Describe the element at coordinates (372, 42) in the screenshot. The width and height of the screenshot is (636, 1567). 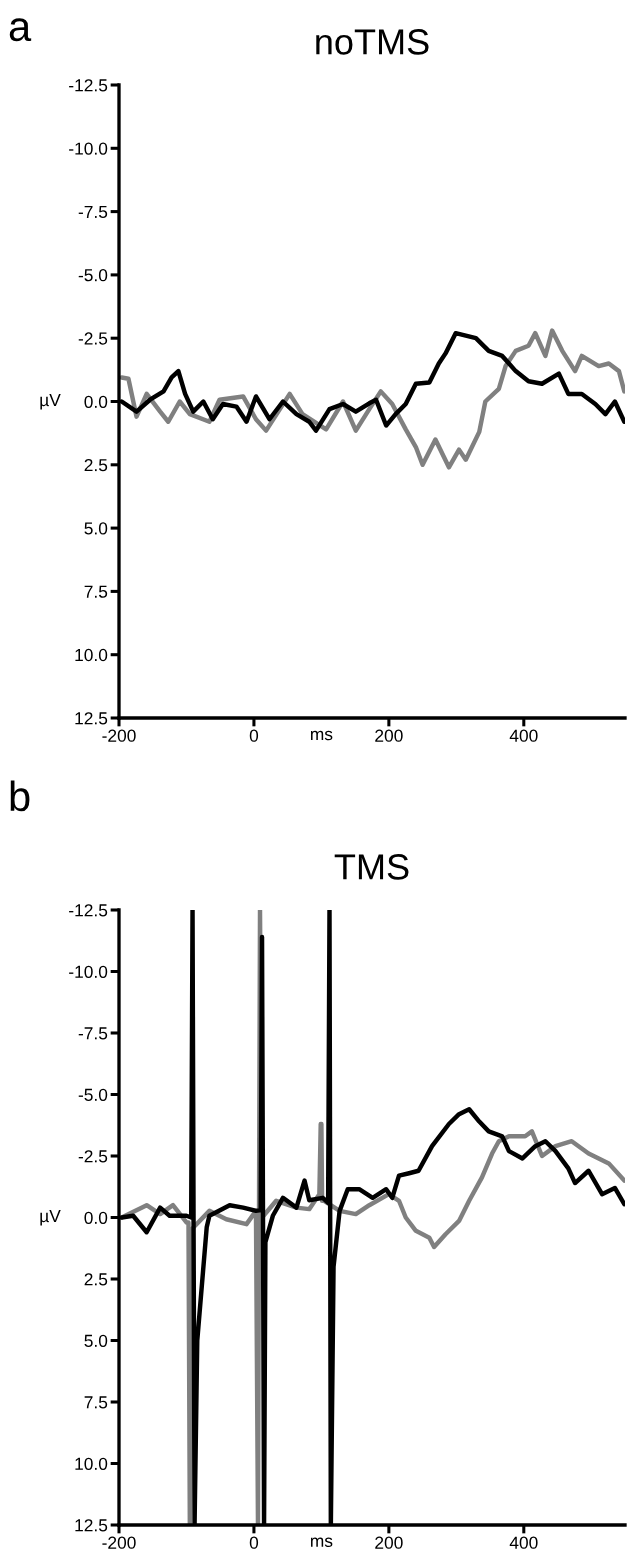
I see `chart-title: noTMS` at that location.